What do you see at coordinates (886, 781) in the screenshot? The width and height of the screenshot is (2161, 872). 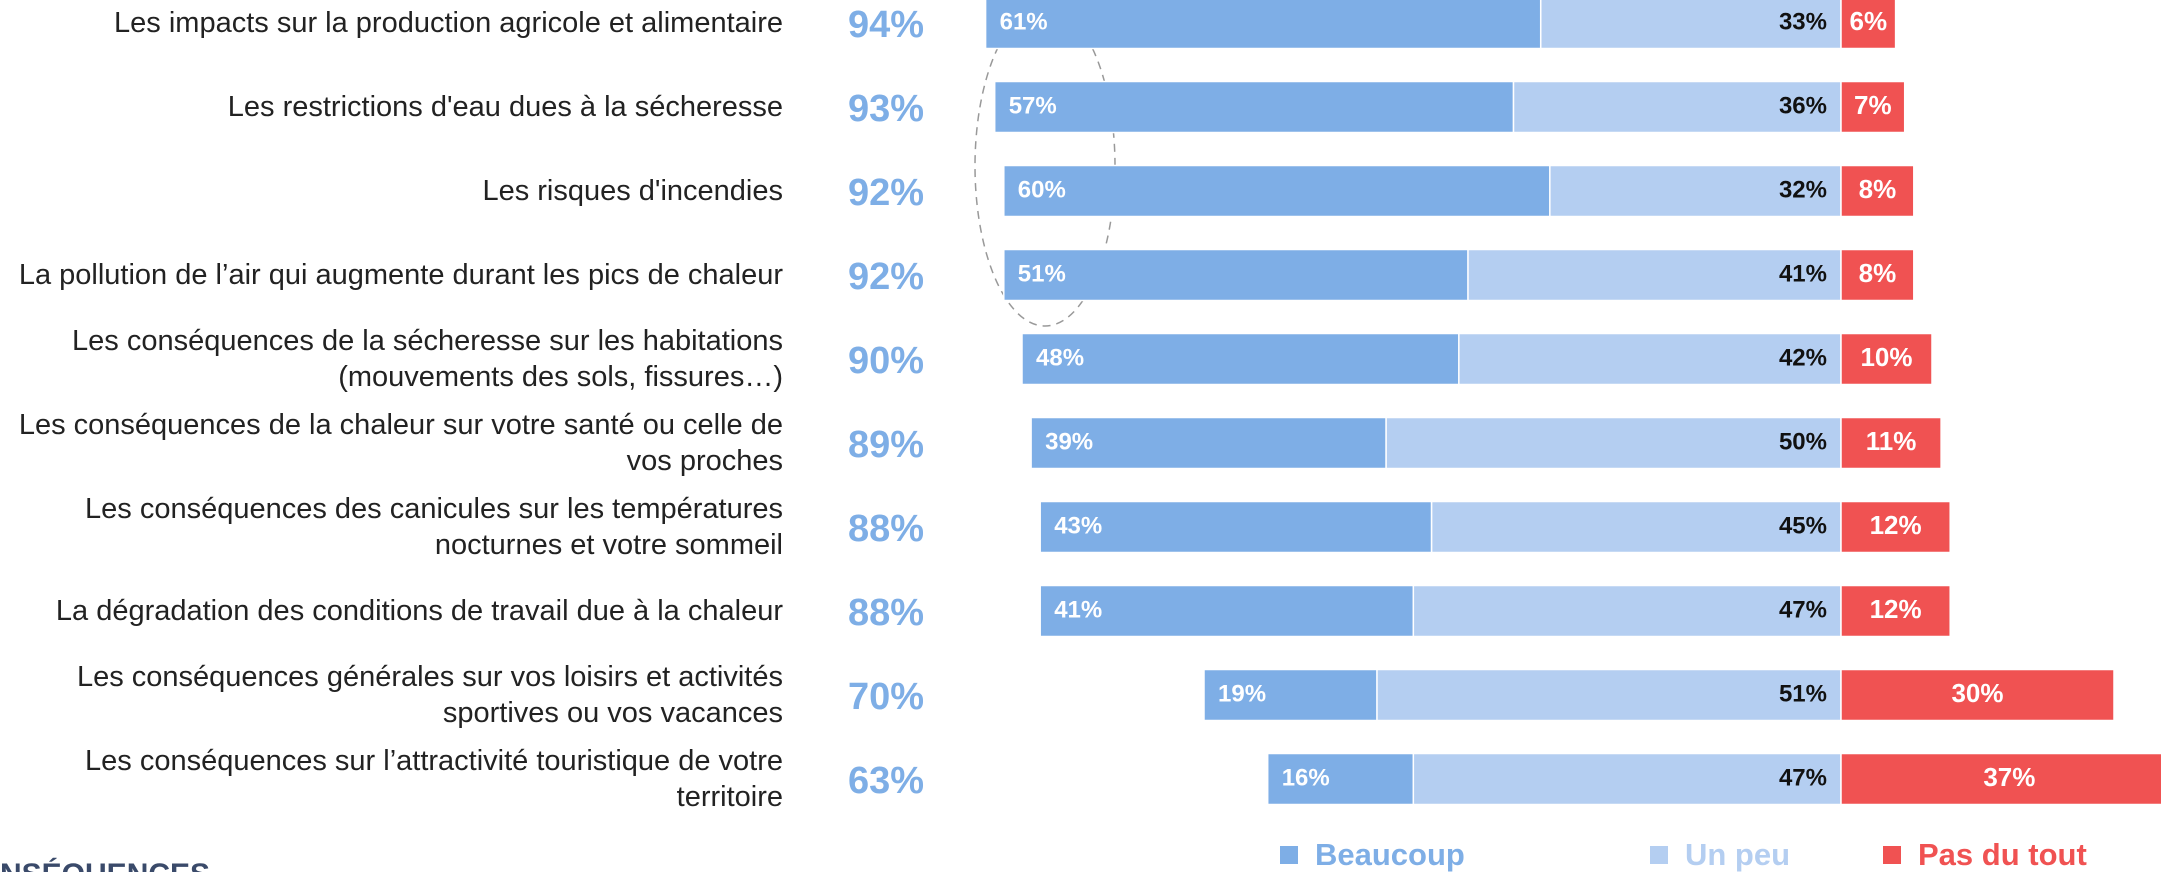 I see `total-label: 63%` at bounding box center [886, 781].